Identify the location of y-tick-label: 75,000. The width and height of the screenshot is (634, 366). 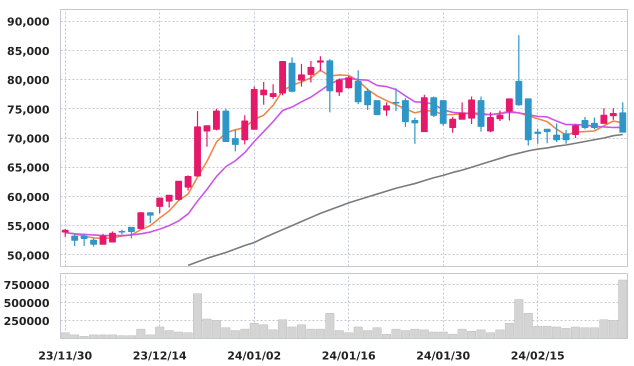
(28, 109).